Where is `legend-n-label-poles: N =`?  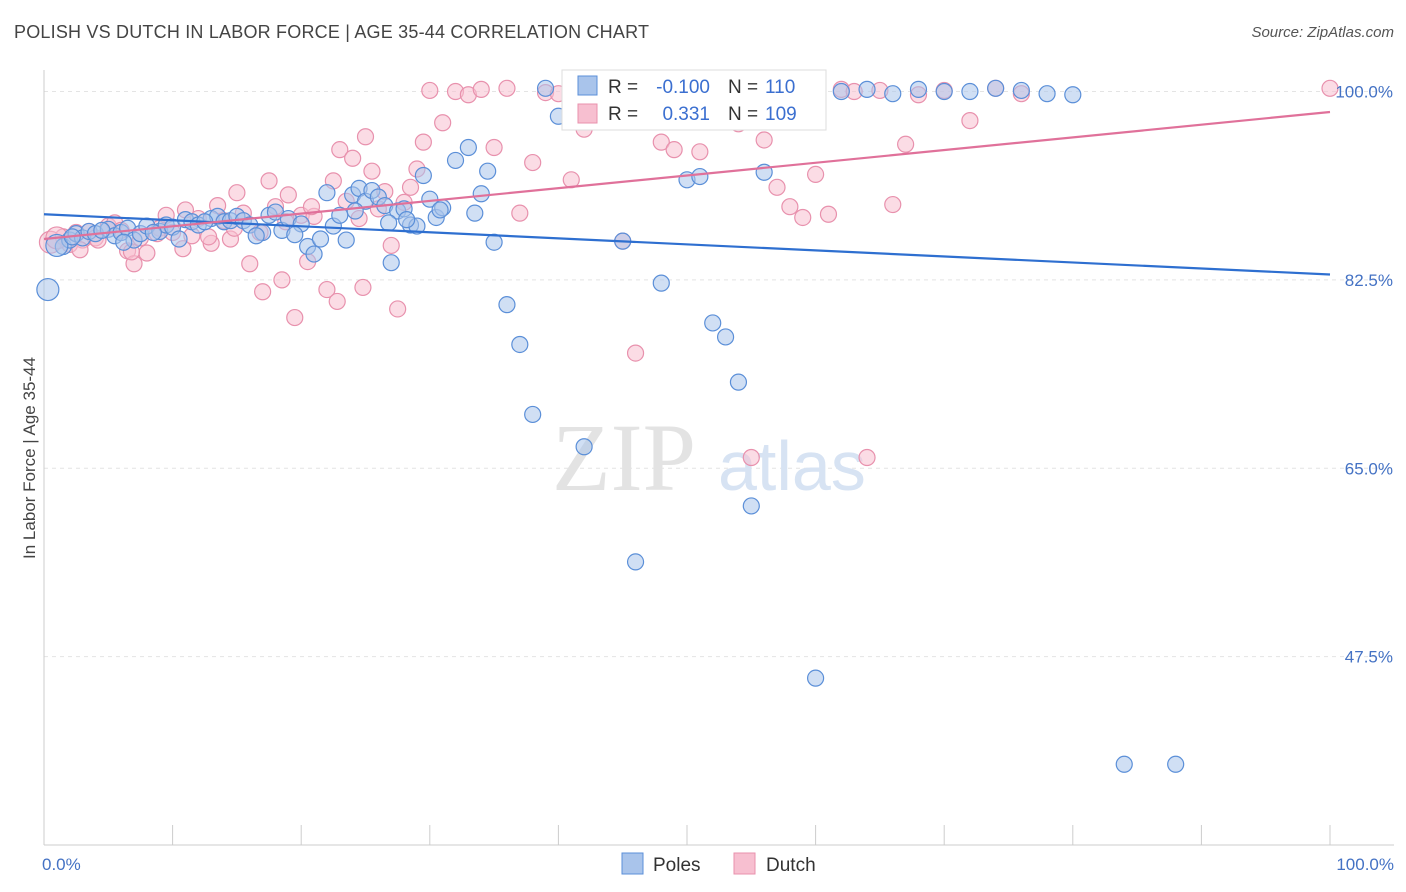 legend-n-label-poles: N = is located at coordinates (743, 87).